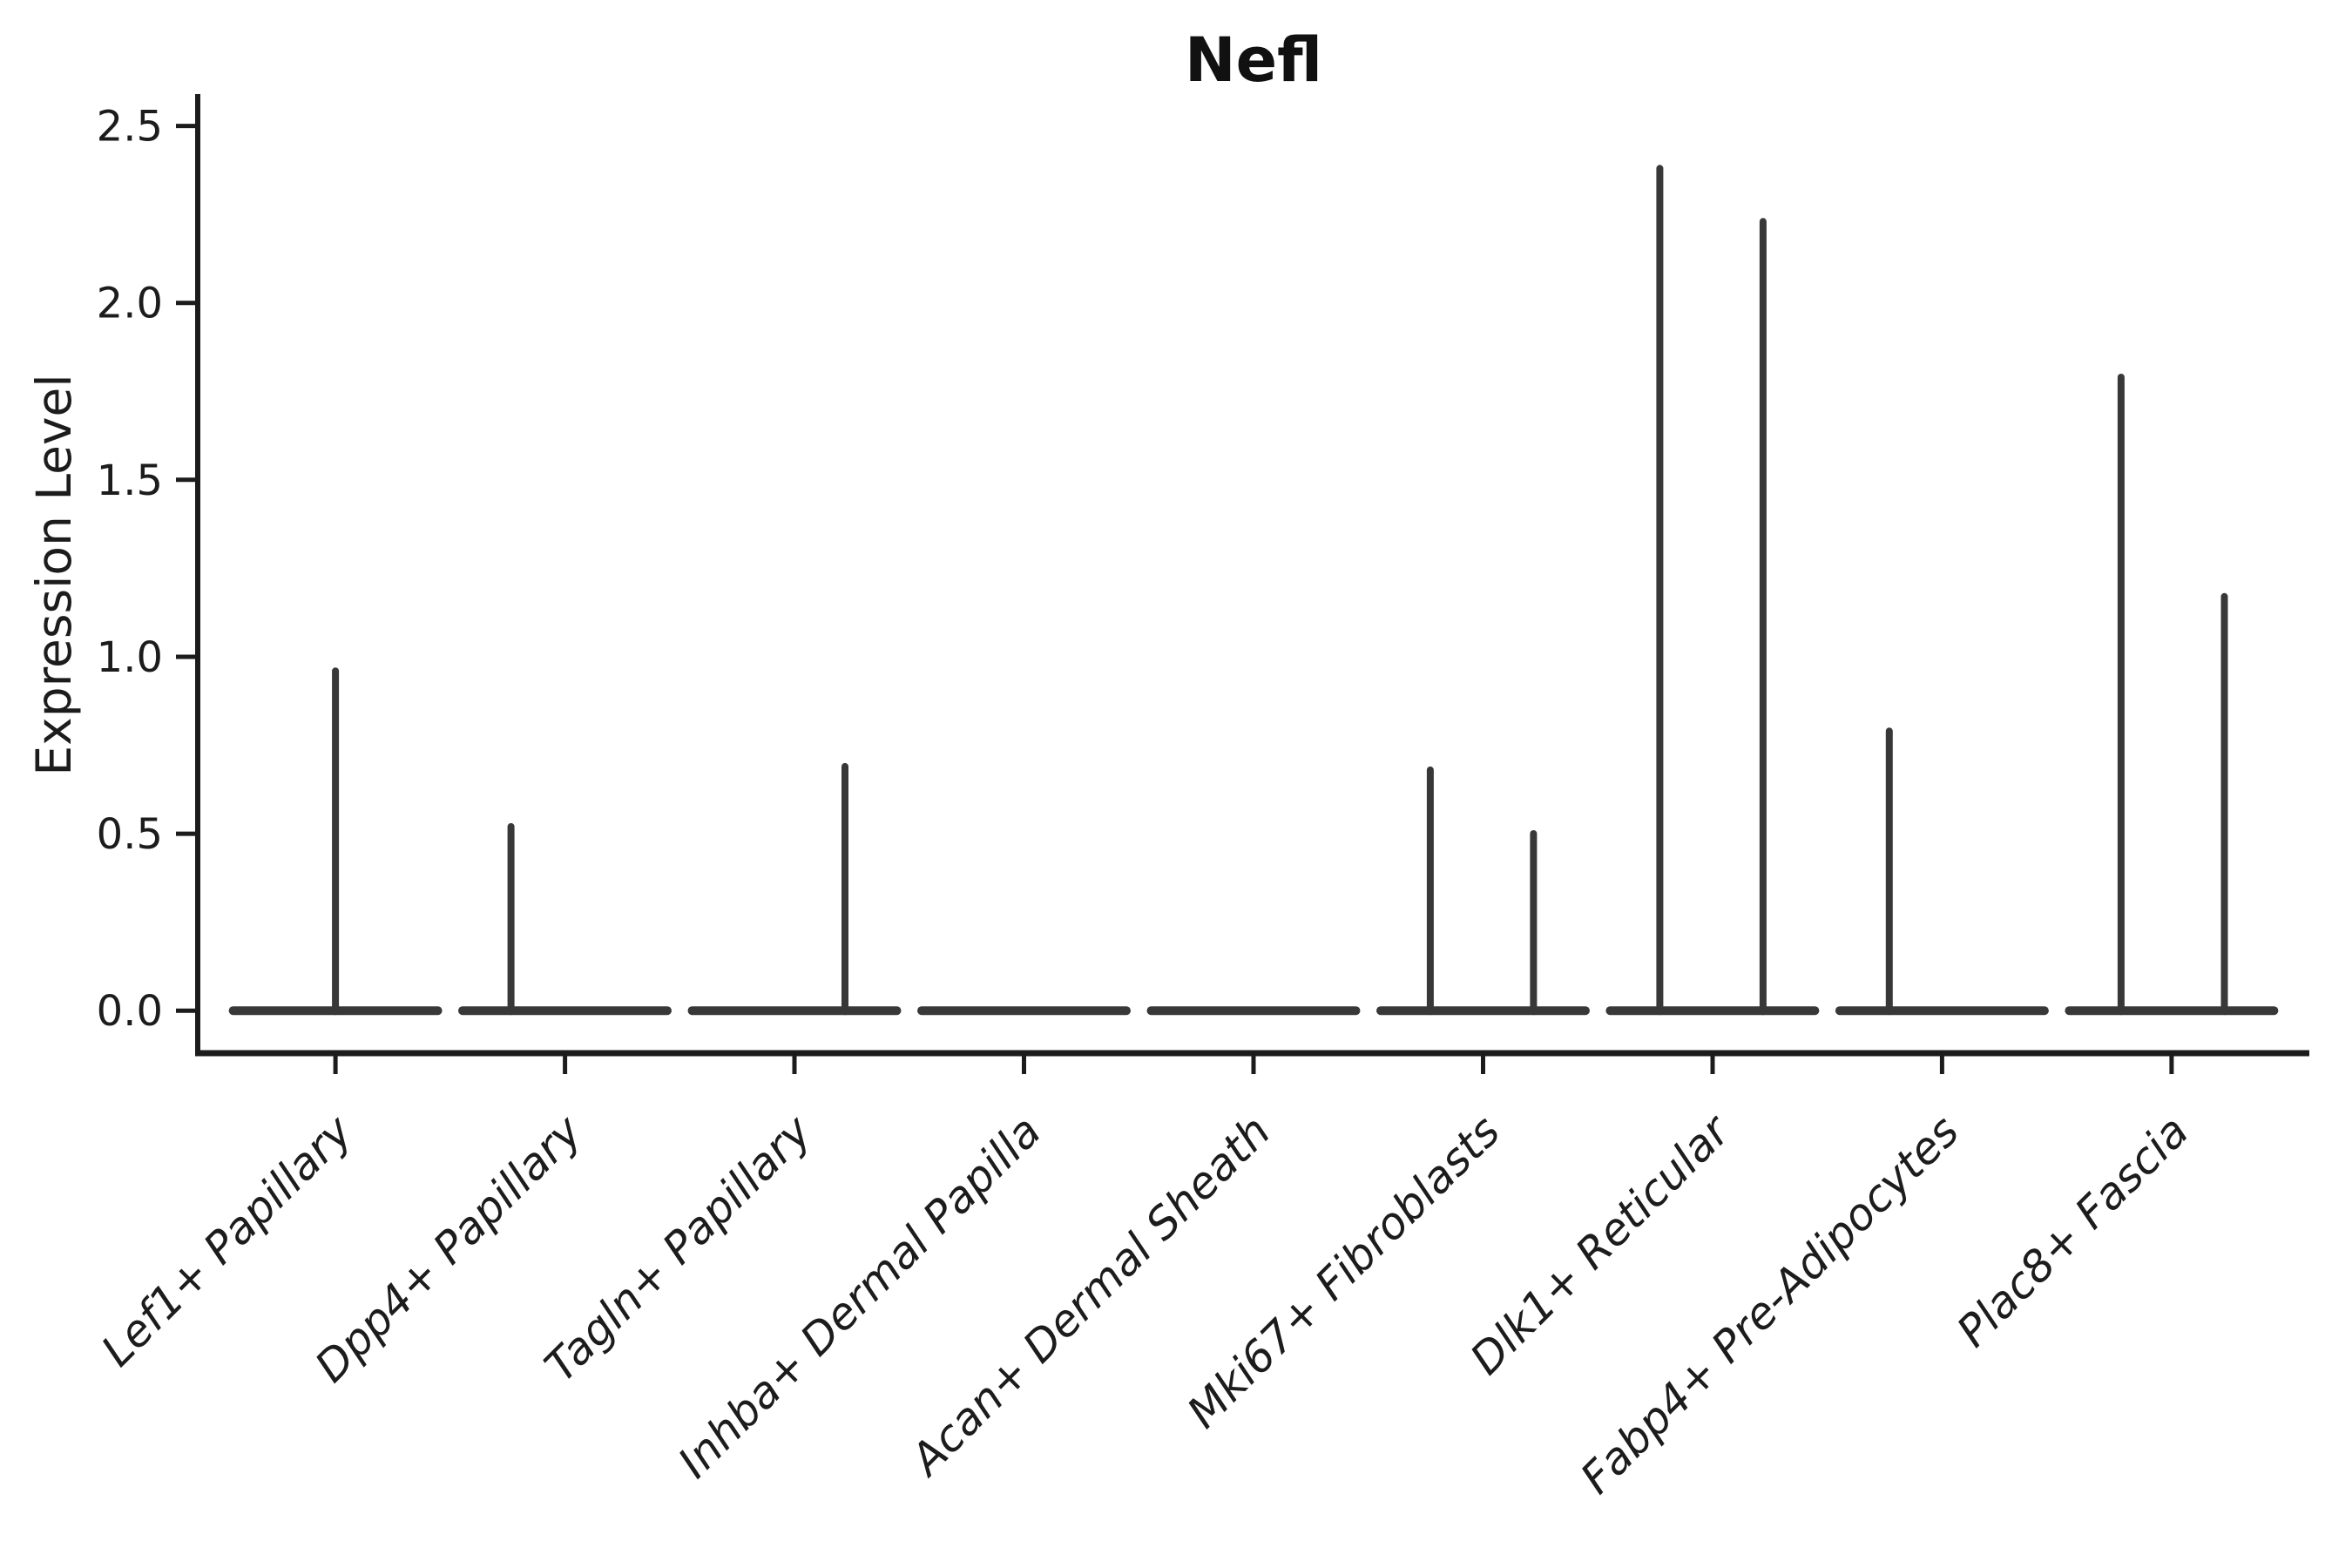  What do you see at coordinates (2072, 1231) in the screenshot?
I see `x-tick-label: Plac8+ Fascia` at bounding box center [2072, 1231].